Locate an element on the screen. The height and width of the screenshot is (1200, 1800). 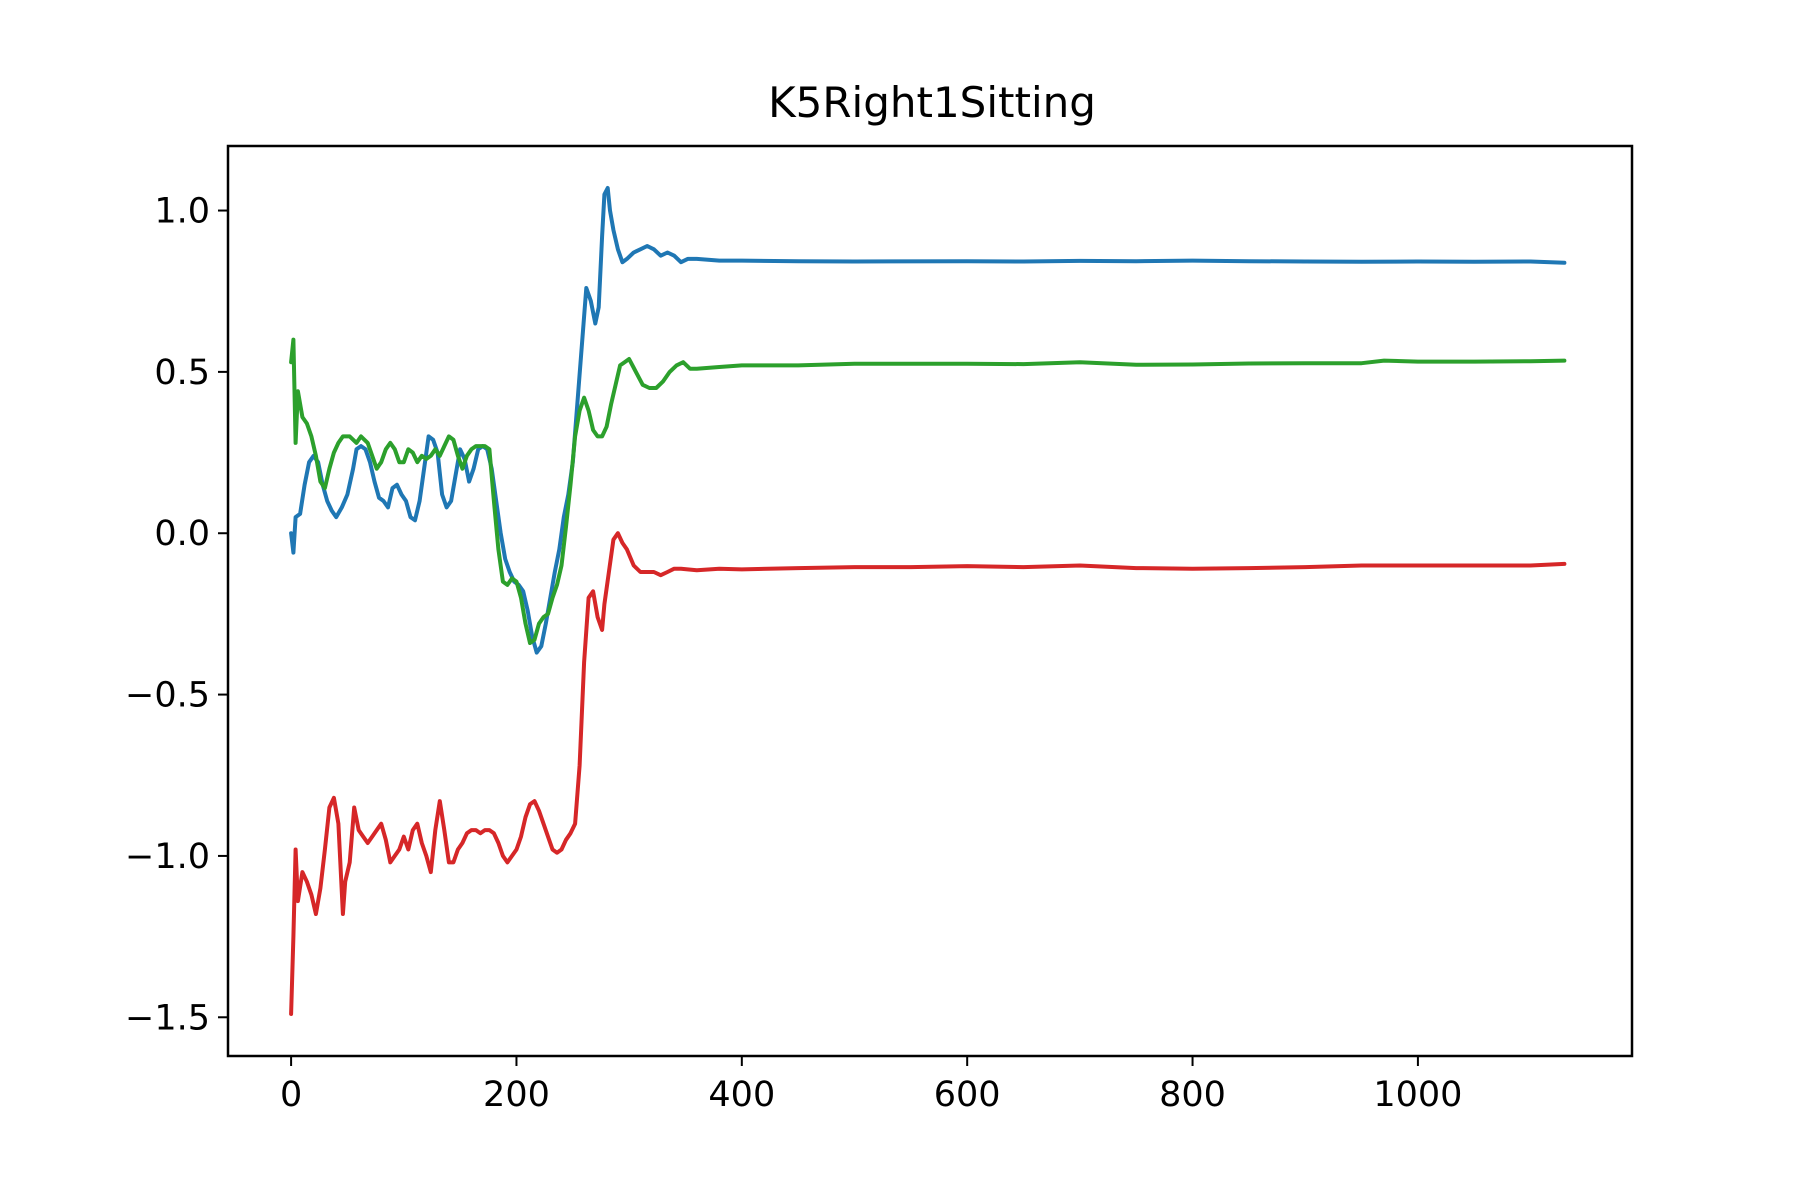
y-tick-label: −1.5 is located at coordinates (167, 1018).